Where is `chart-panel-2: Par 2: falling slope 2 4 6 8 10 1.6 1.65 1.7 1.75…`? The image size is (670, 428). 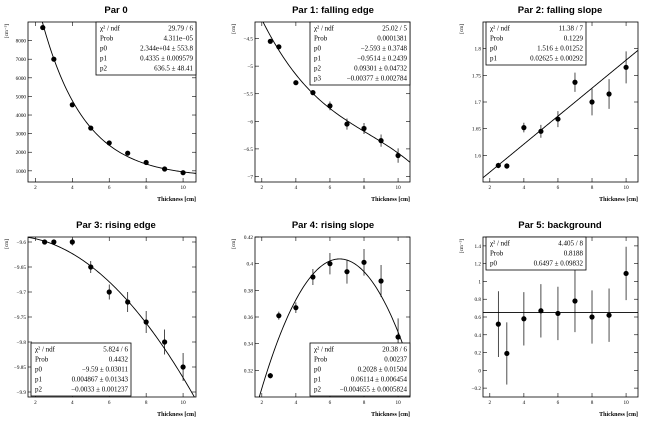 chart-panel-2: Par 2: falling slope 2 4 6 8 10 1.6 1.65 1.7 1.75… is located at coordinates (549, 104).